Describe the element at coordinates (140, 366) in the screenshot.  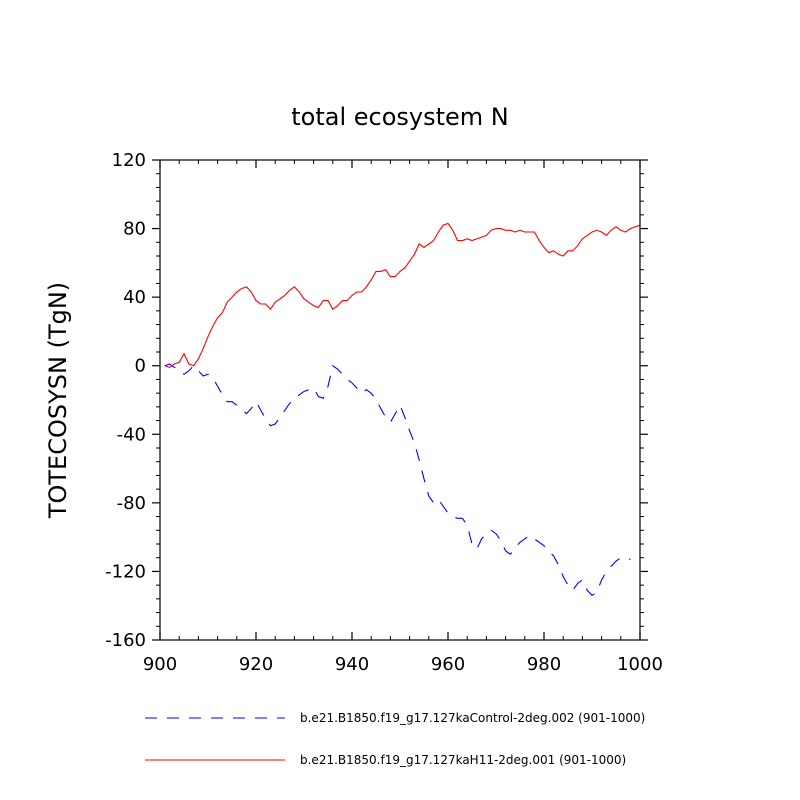
I see `y-tick-label: 0` at that location.